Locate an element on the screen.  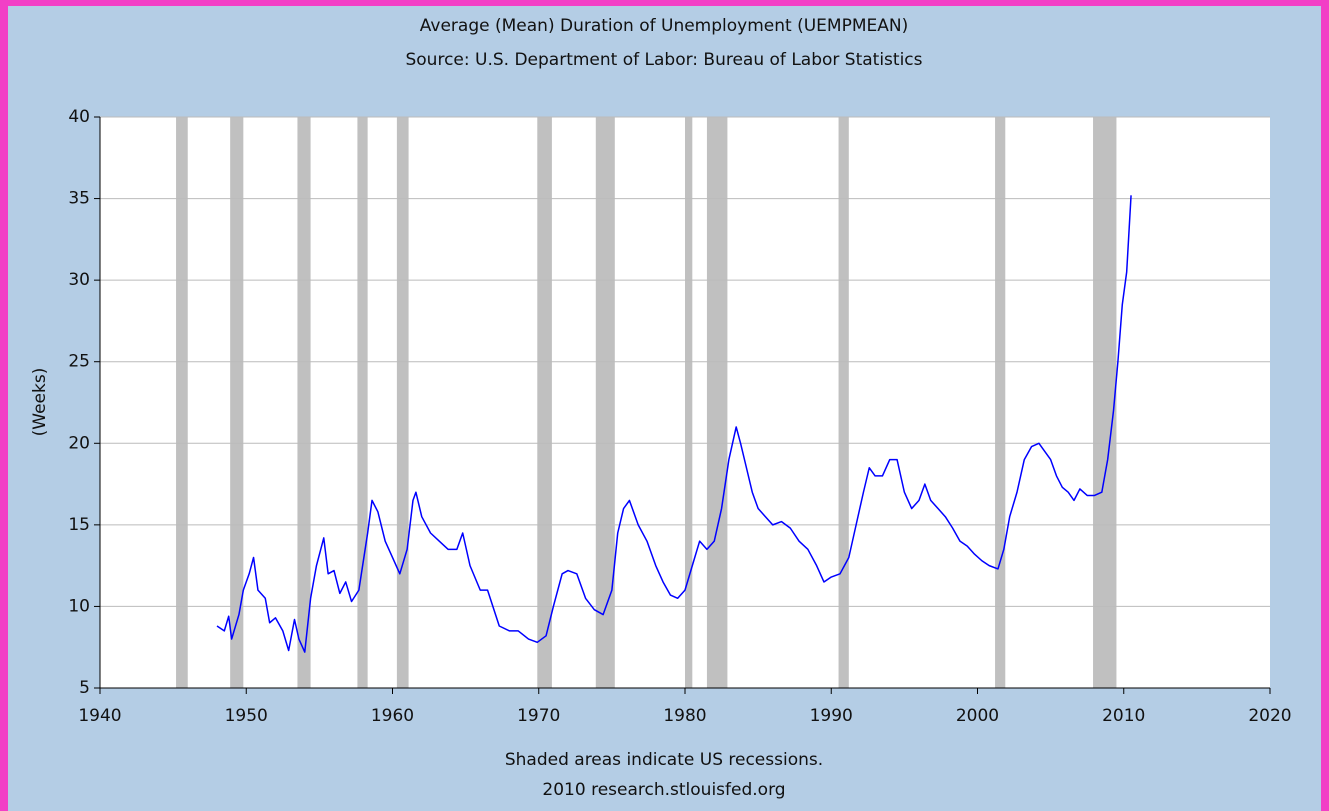
x-tick-label: 2010 is located at coordinates (1123, 716).